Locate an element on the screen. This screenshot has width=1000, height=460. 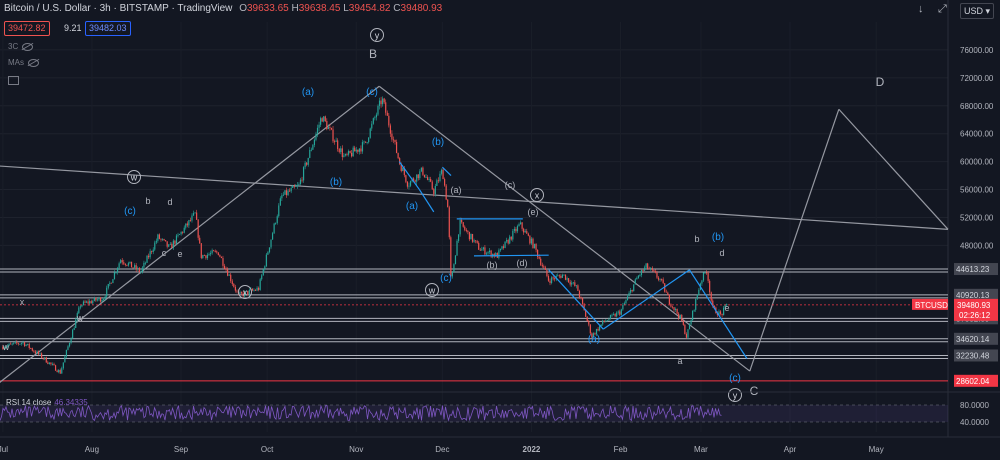
last-price-badge is located at coordinates (976, 309).